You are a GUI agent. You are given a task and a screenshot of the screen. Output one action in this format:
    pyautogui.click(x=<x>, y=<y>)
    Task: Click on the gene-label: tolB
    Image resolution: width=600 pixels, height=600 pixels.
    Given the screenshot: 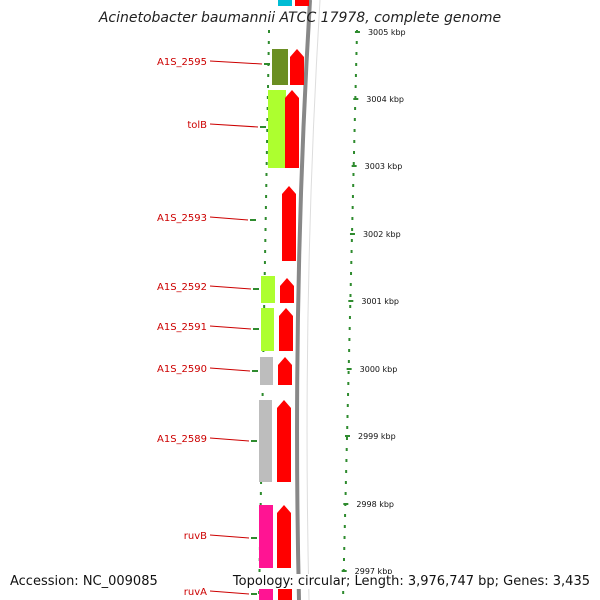 What is the action you would take?
    pyautogui.click(x=197, y=125)
    